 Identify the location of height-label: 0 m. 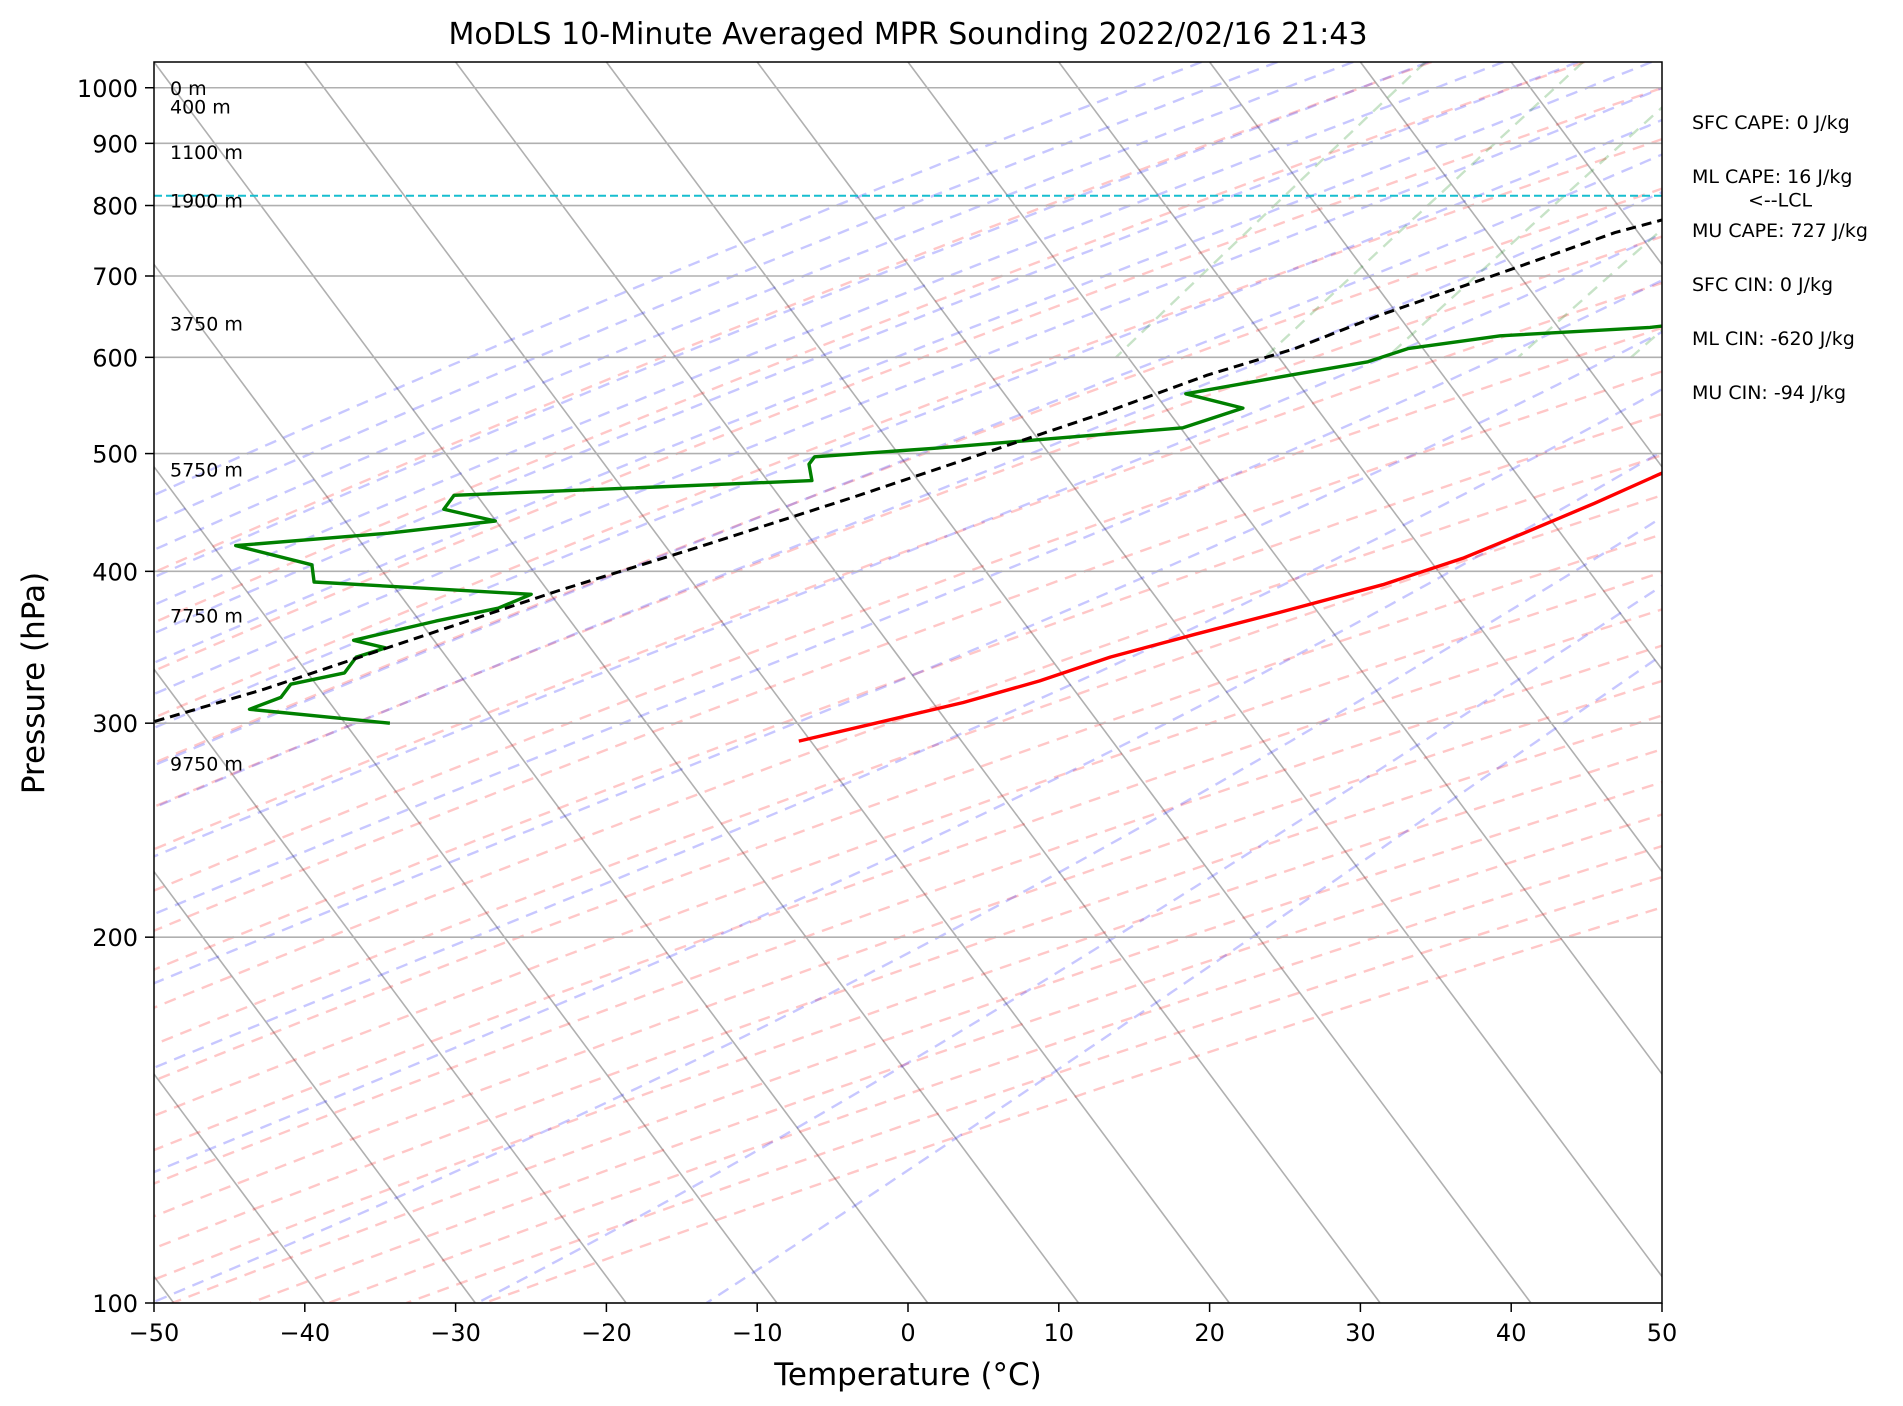
(188, 89).